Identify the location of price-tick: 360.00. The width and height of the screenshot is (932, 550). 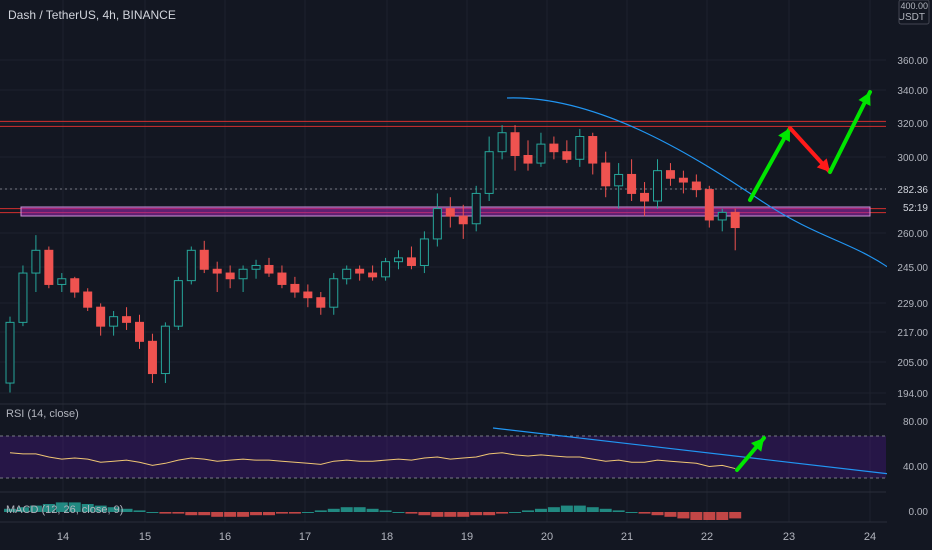
(912, 61).